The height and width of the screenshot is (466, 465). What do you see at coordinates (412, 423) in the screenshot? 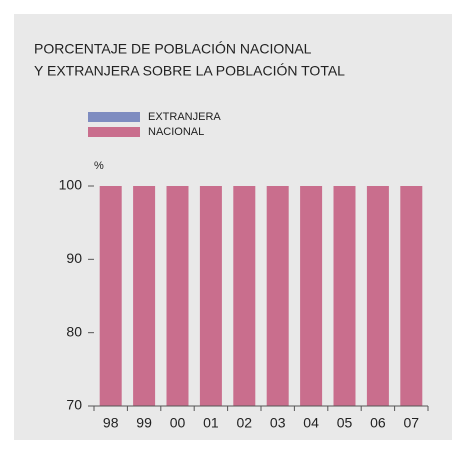
I see `x-tick-label: 07` at bounding box center [412, 423].